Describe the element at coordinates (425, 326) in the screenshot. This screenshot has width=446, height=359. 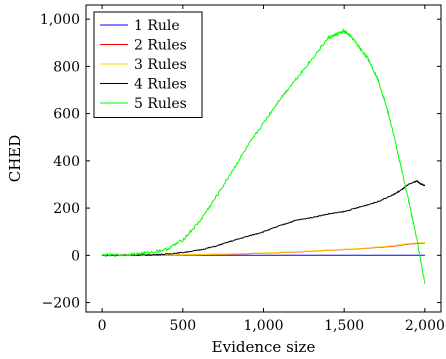
I see `x-tick-label: 2,000` at that location.